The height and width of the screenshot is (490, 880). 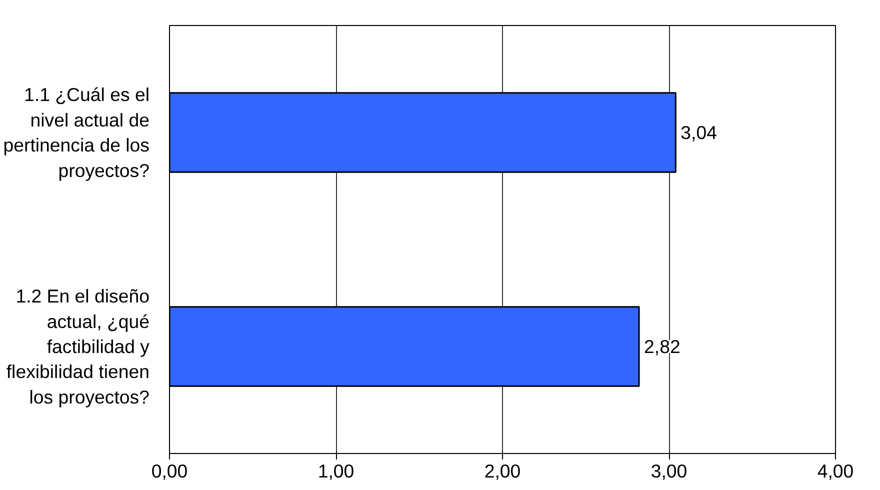 I want to click on data-label: 3,04, so click(x=698, y=132).